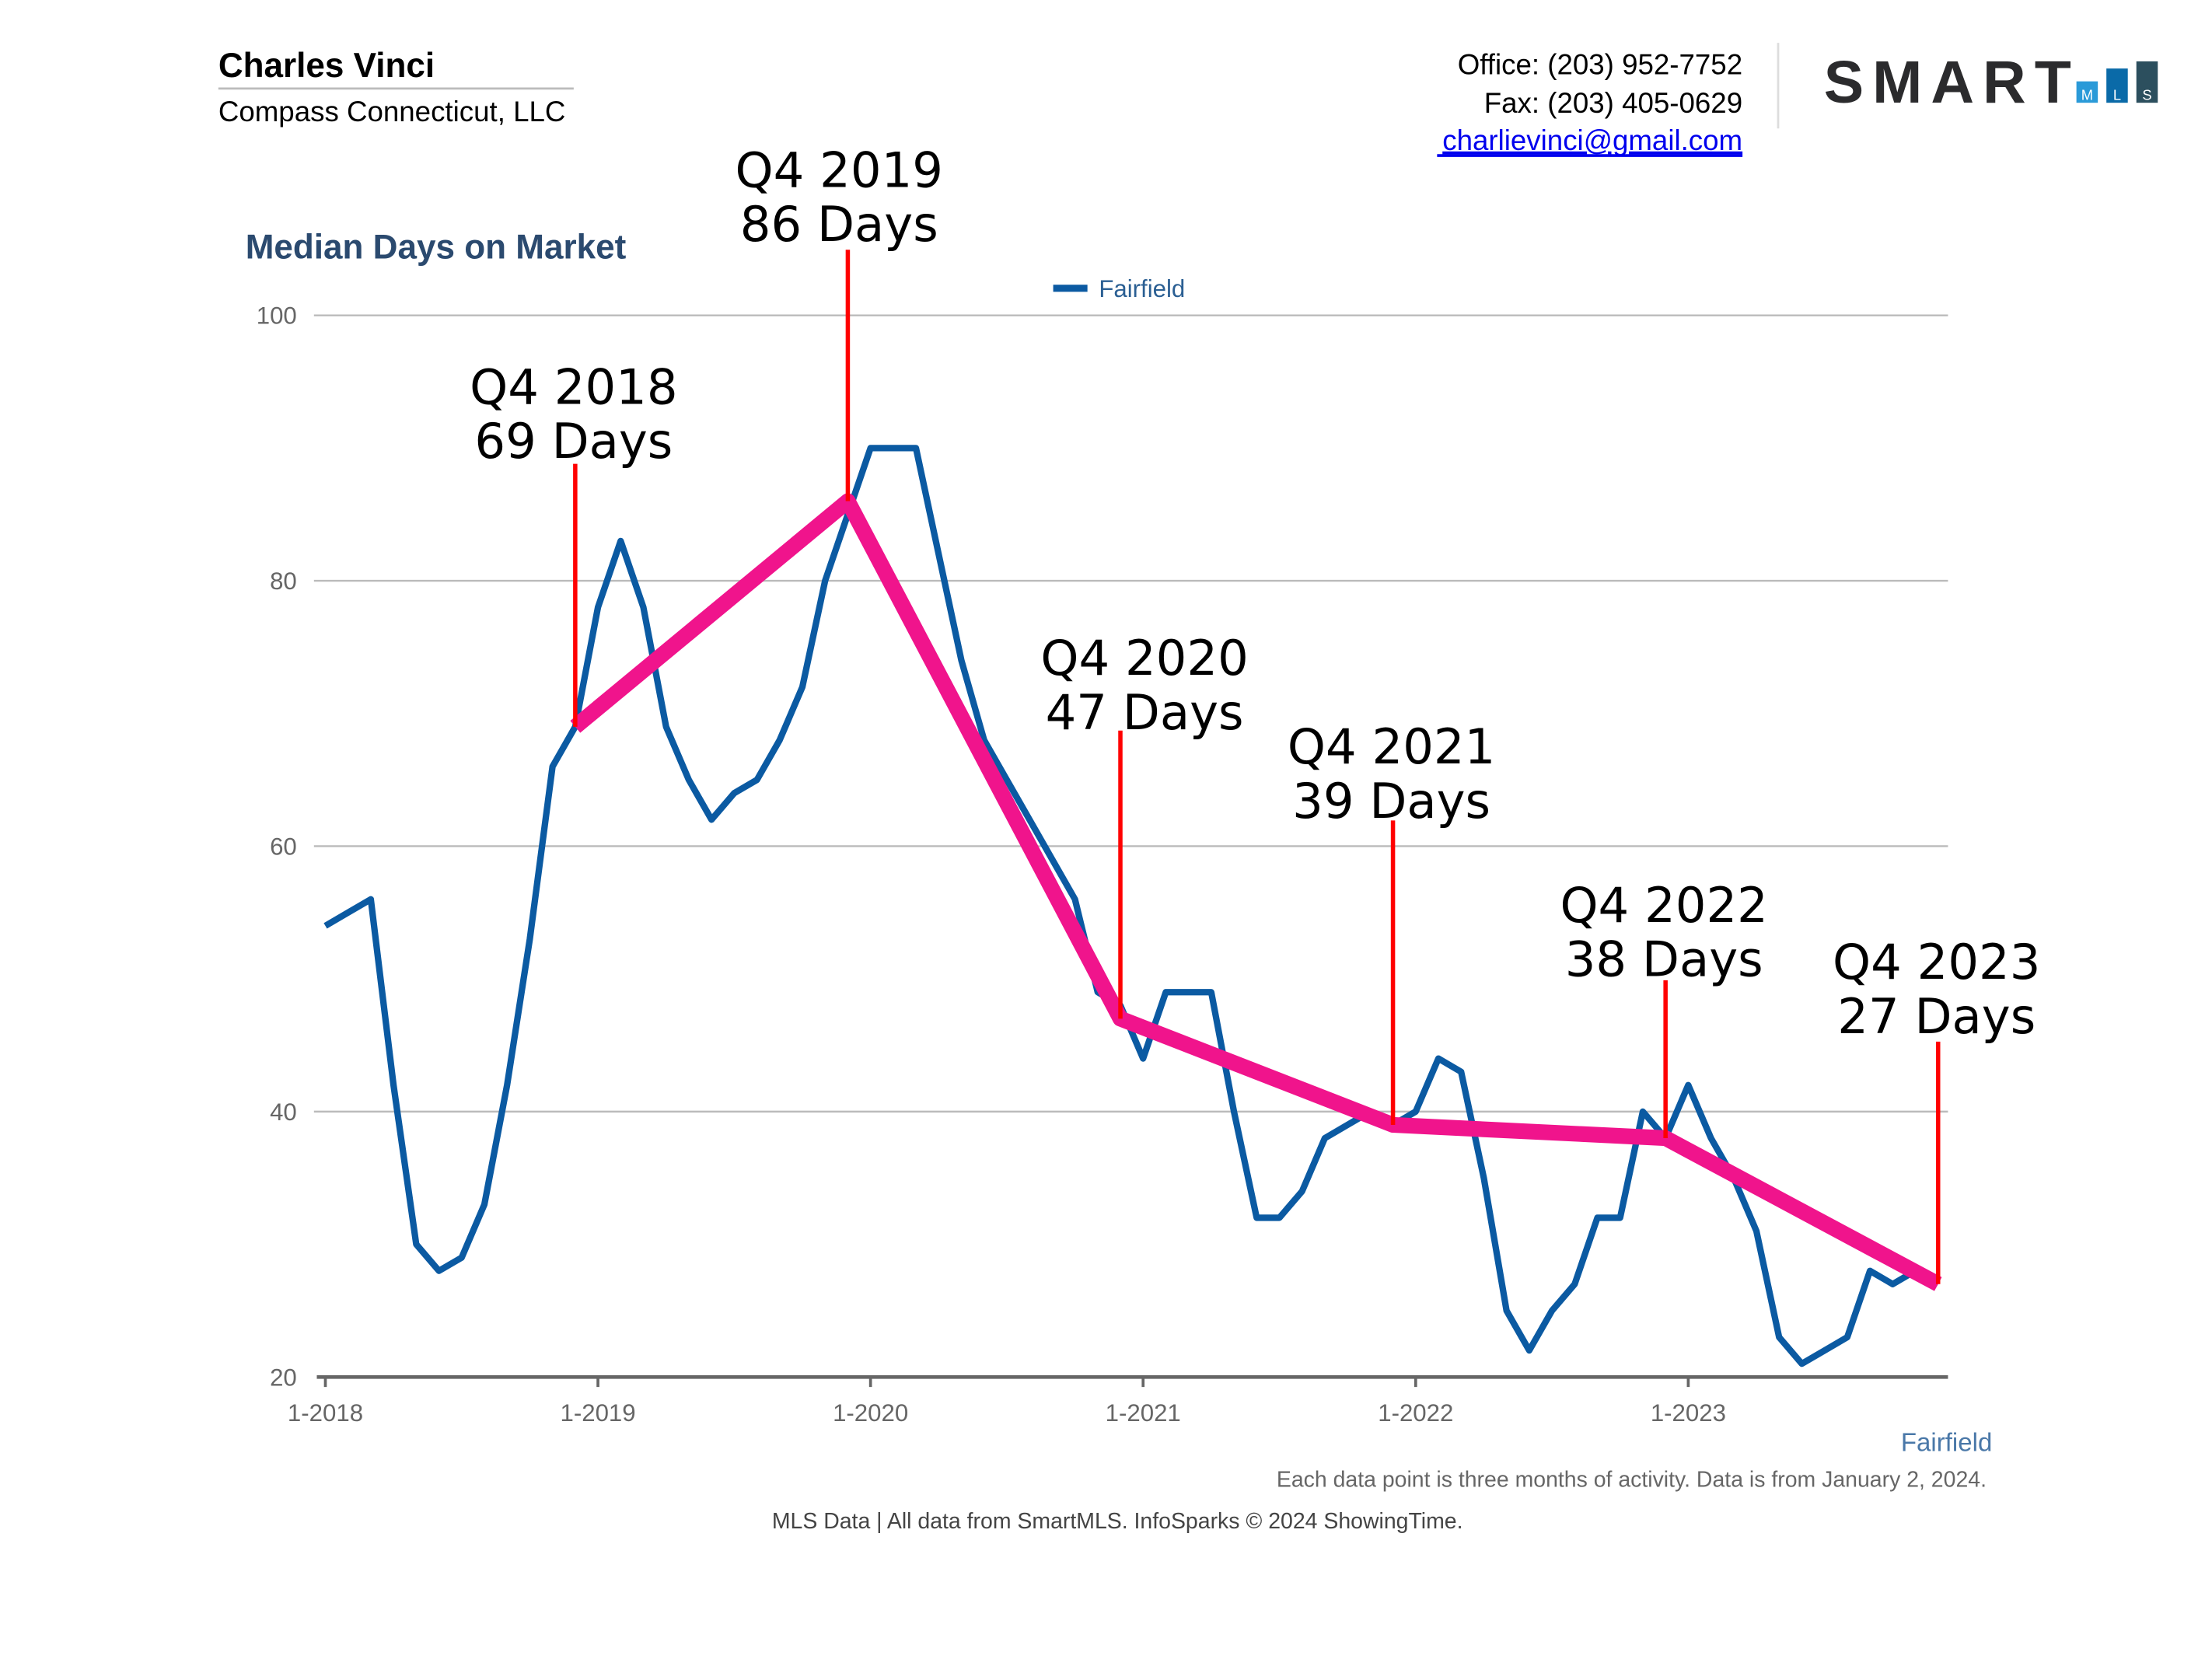 This screenshot has height=1659, width=2212. Describe the element at coordinates (1663, 906) in the screenshot. I see `annotation-quarter: Q4 2022` at that location.